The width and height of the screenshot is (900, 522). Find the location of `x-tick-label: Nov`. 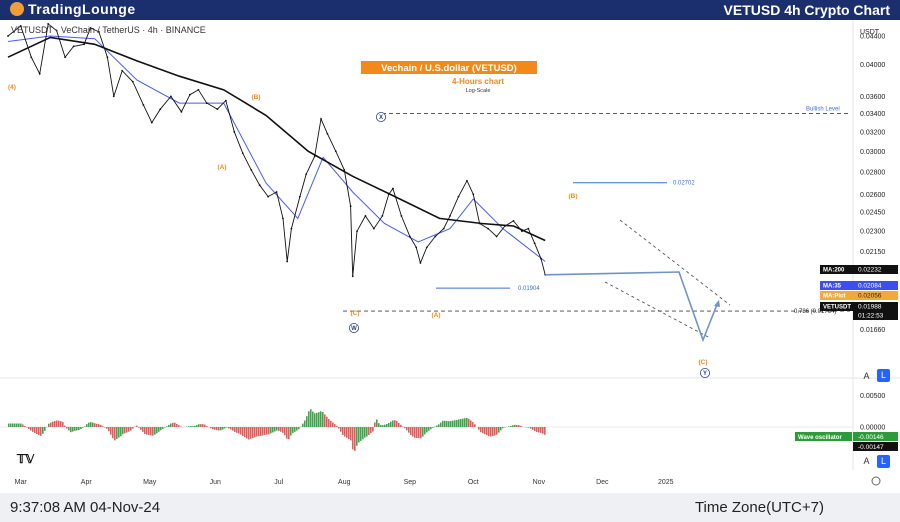

x-tick-label: Nov is located at coordinates (539, 482).